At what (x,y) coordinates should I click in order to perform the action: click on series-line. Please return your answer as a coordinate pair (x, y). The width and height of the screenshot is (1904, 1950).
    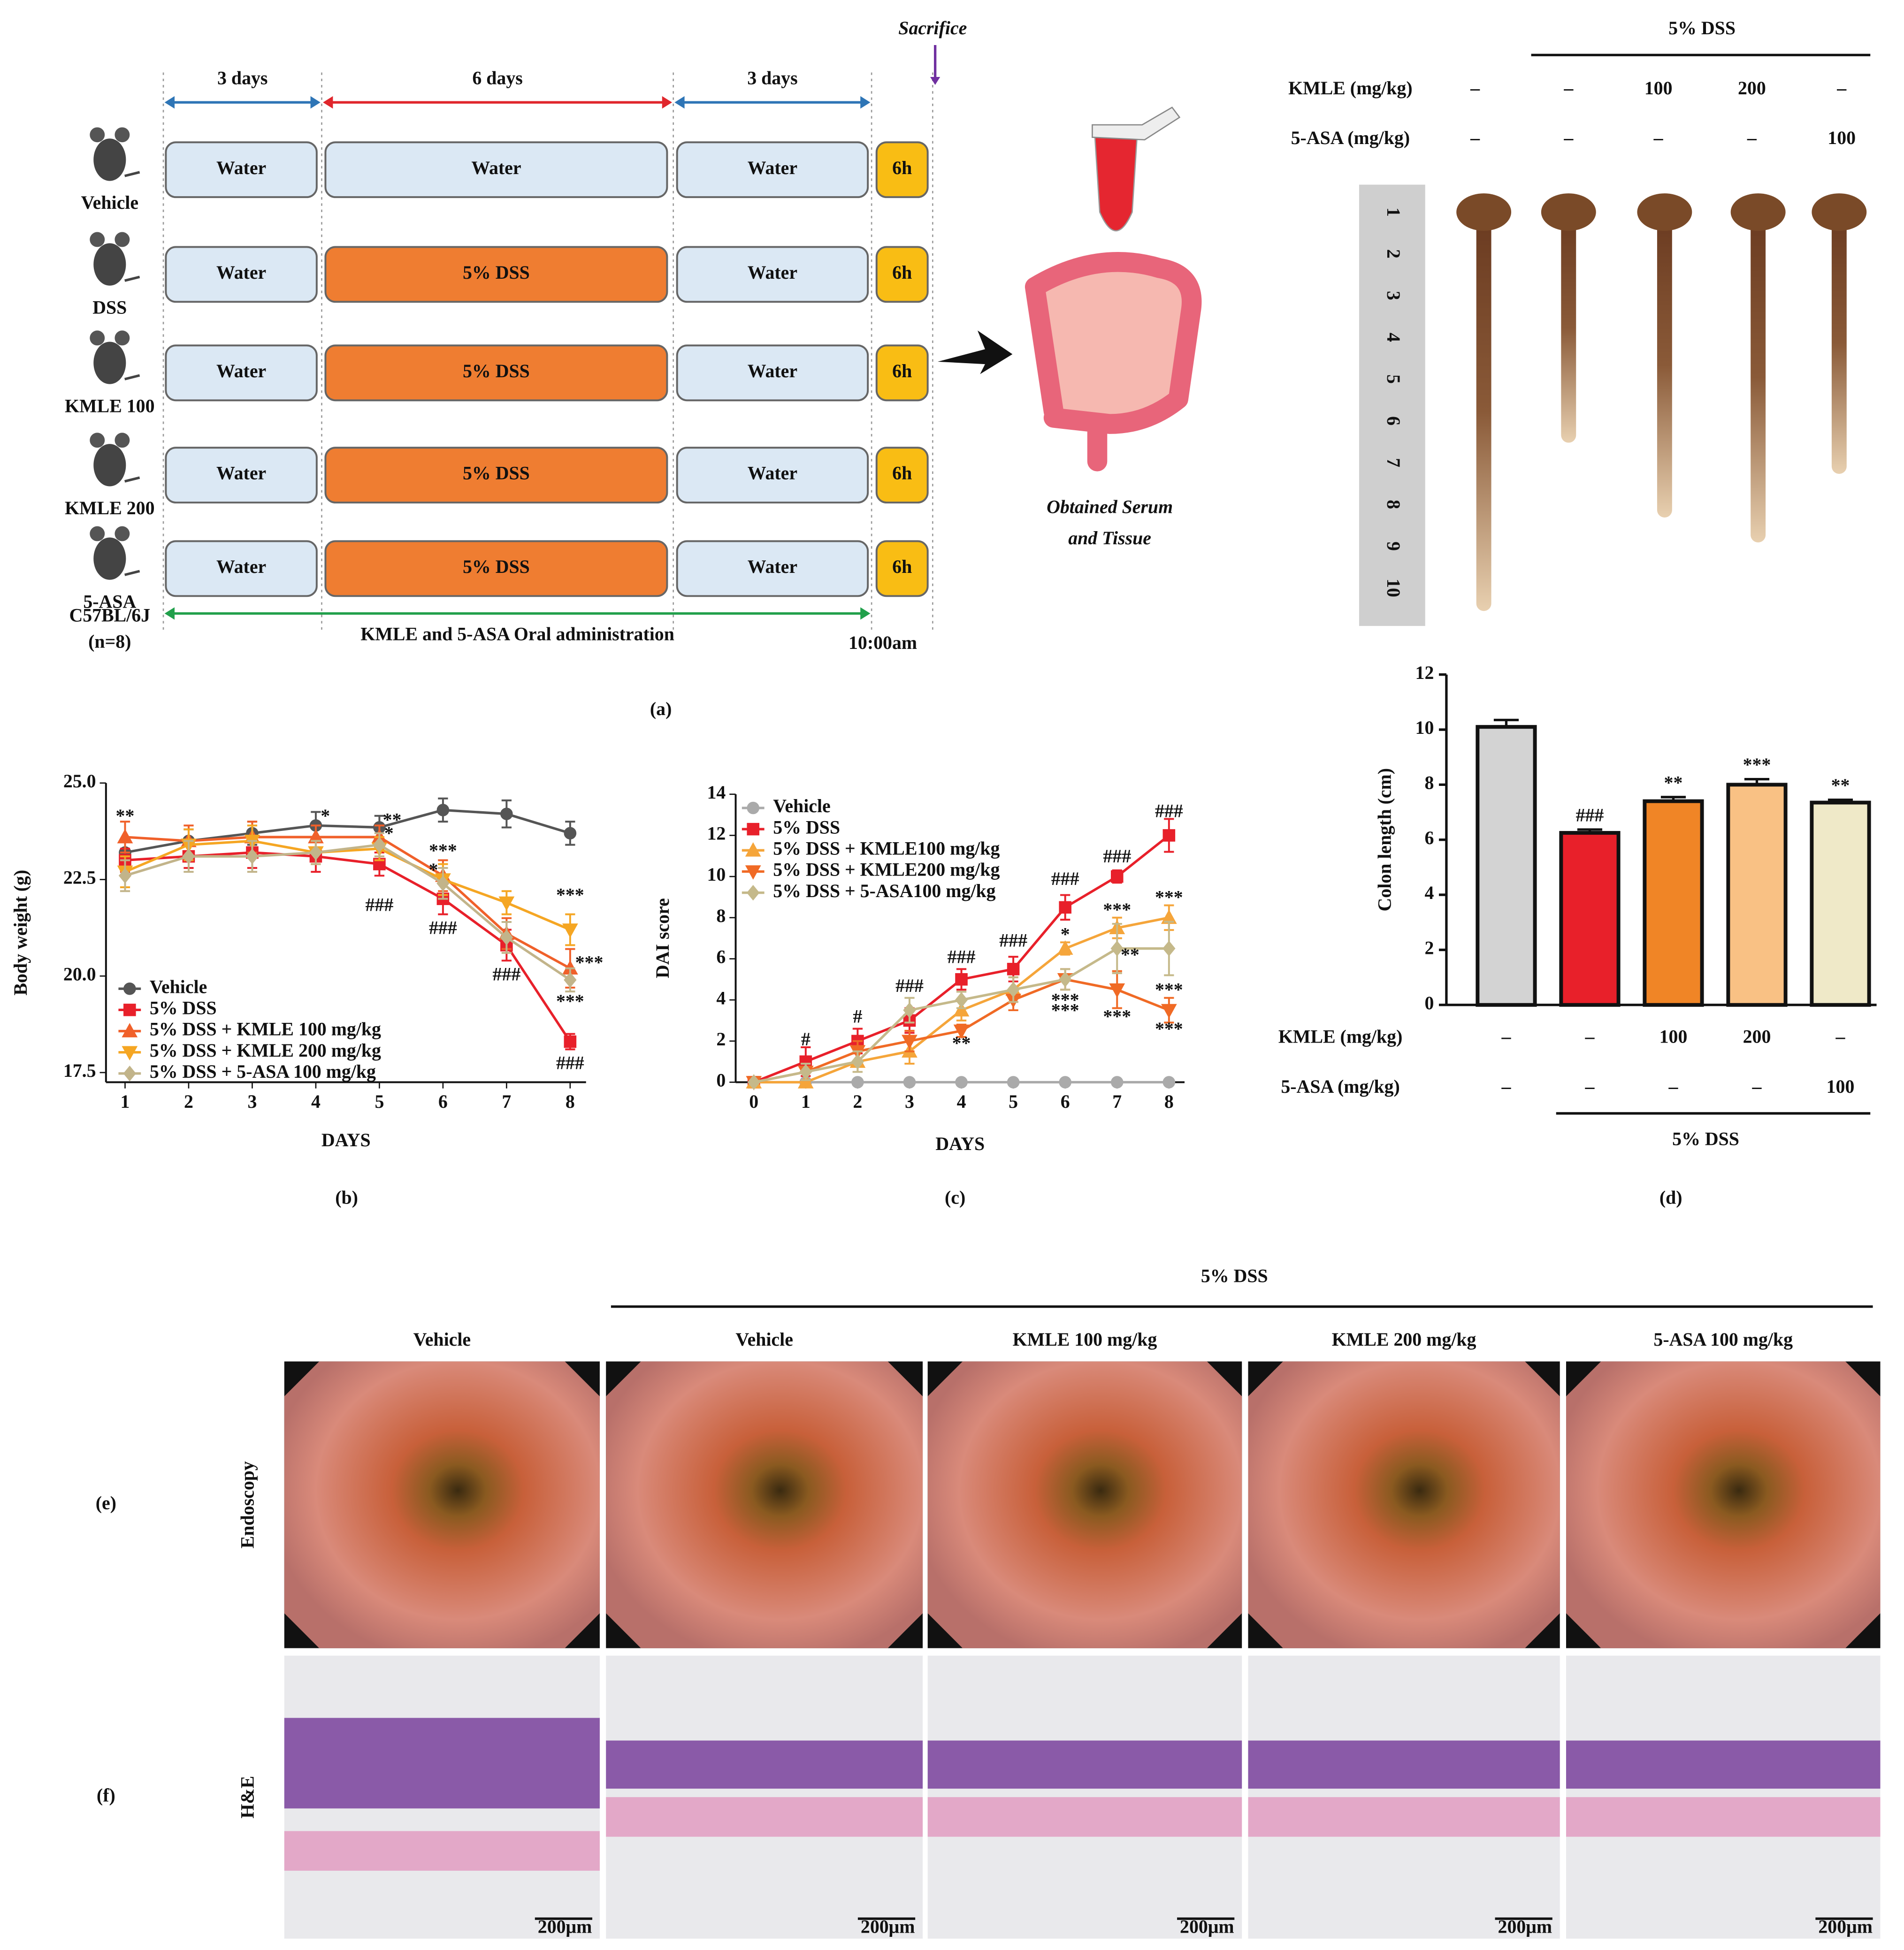
    Looking at the image, I should click on (347, 912).